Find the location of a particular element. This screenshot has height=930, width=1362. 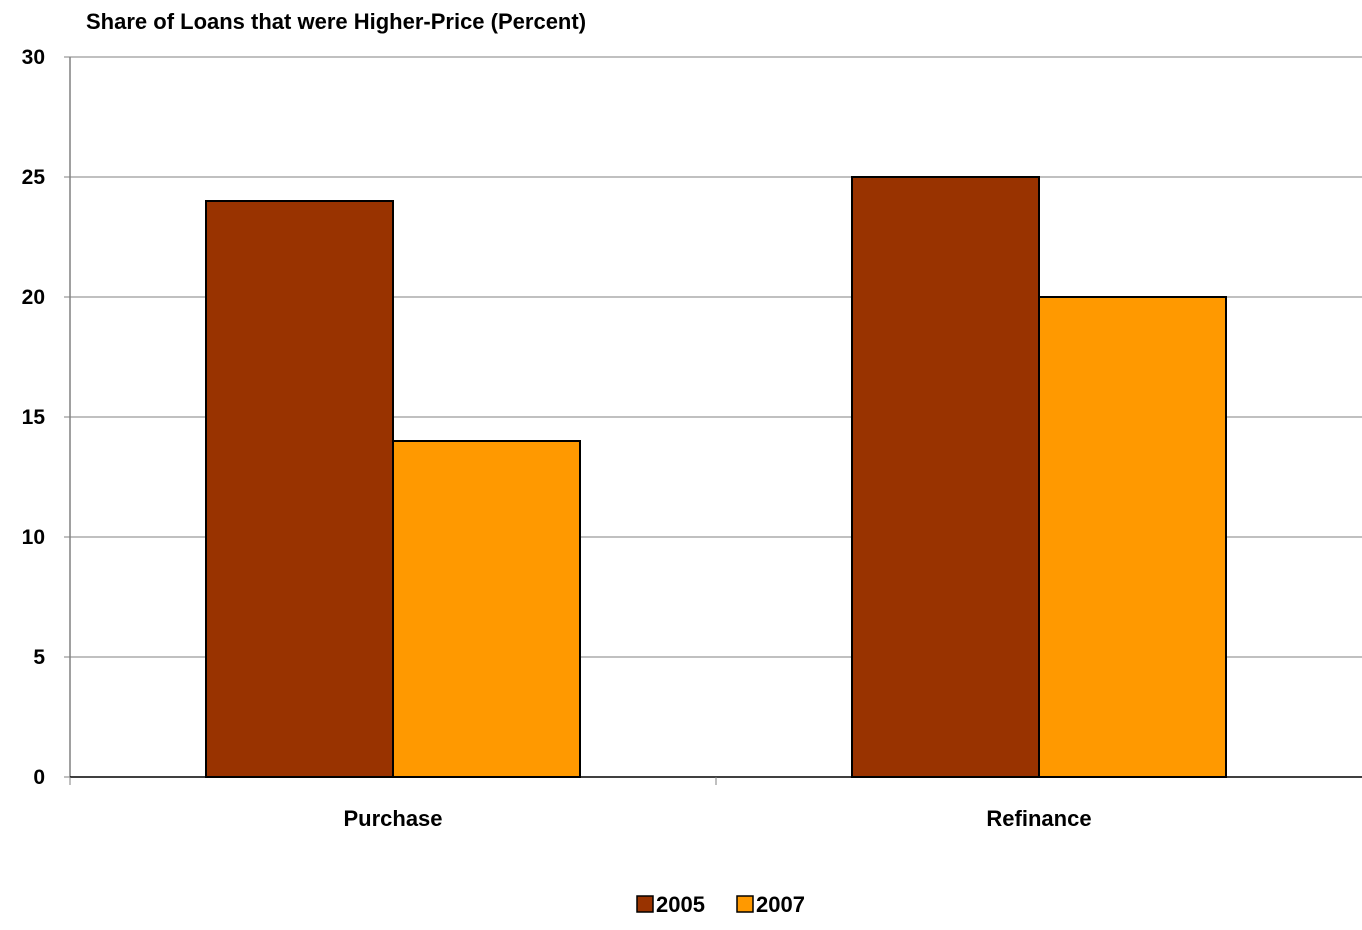

bar-2005-purchase is located at coordinates (299, 489).